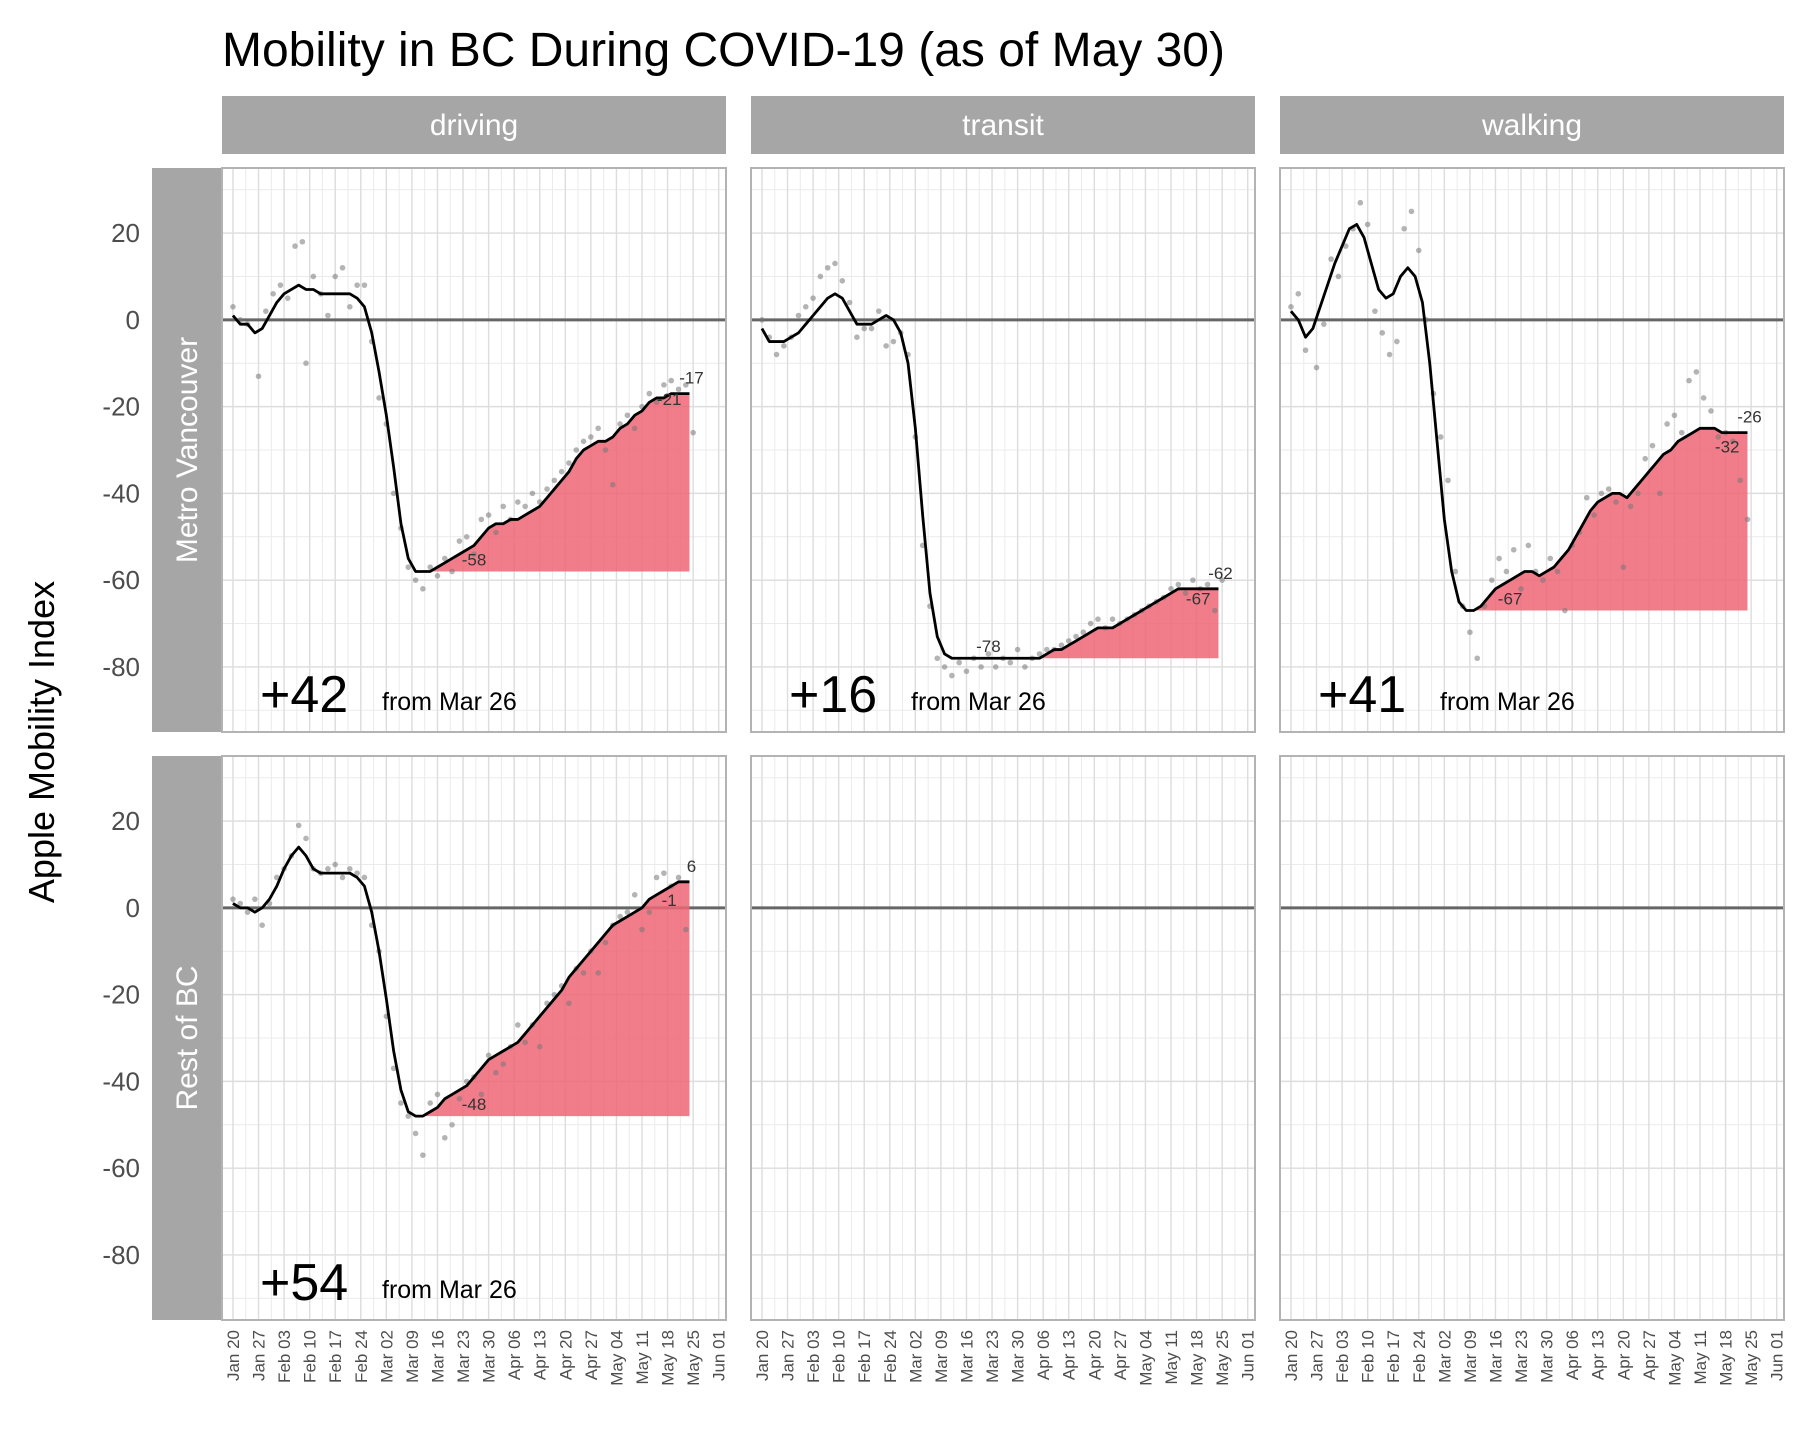  Describe the element at coordinates (361, 1356) in the screenshot. I see `x-tick-label: Feb 24` at that location.